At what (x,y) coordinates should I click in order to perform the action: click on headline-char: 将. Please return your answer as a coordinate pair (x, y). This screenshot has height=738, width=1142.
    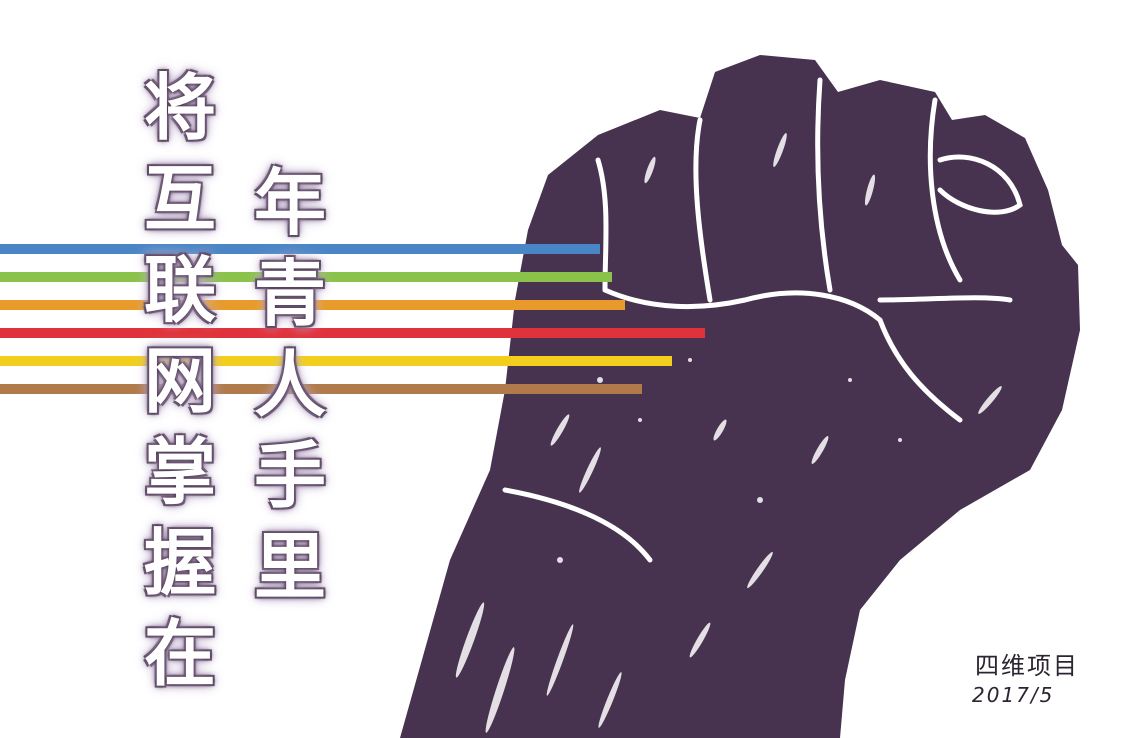
    Looking at the image, I should click on (179, 108).